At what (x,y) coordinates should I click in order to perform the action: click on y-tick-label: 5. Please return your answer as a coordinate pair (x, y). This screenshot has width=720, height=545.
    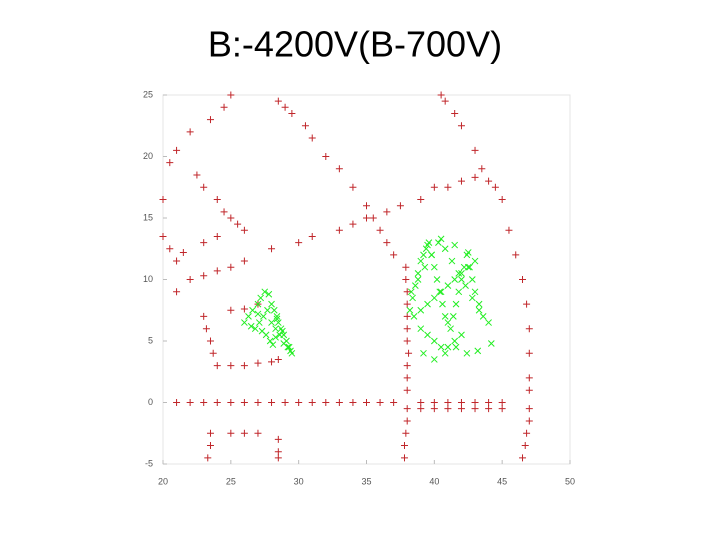
    Looking at the image, I should click on (150, 340).